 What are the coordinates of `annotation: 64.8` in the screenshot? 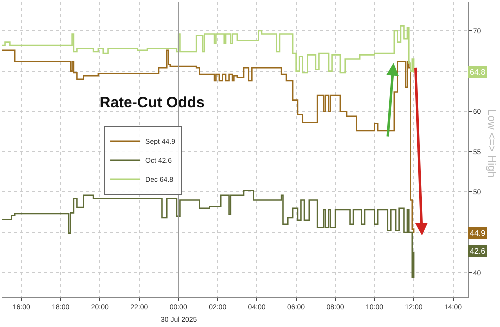 It's located at (478, 72).